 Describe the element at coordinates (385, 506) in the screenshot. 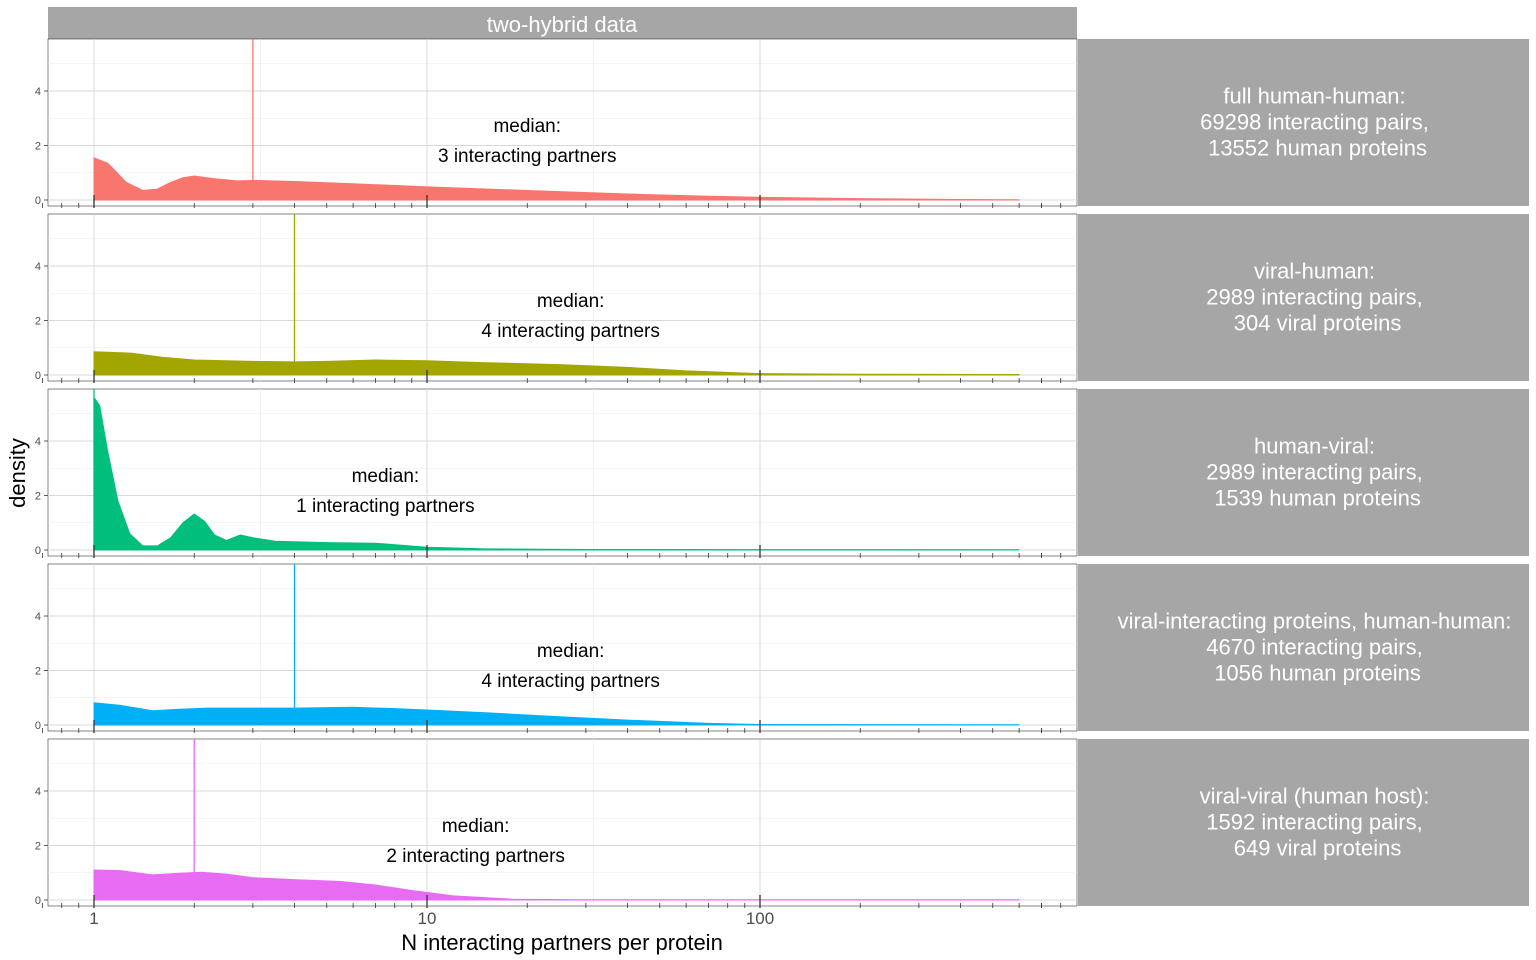

I see `median-annotation-value: 1 interacting partners` at that location.